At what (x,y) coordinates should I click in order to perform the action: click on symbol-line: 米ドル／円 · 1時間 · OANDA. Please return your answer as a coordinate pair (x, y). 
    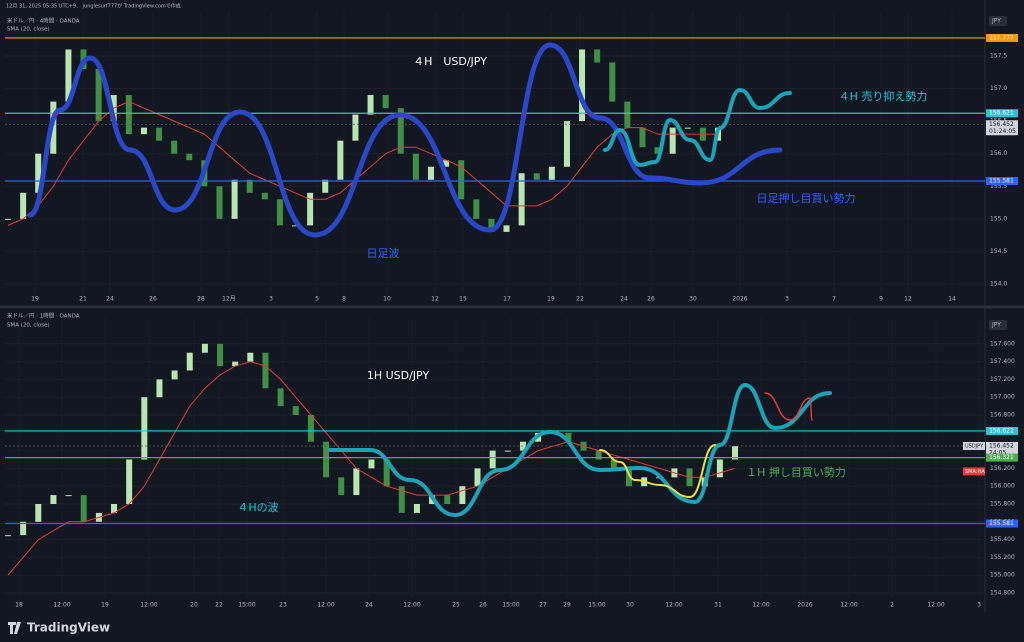
    Looking at the image, I should click on (43, 316).